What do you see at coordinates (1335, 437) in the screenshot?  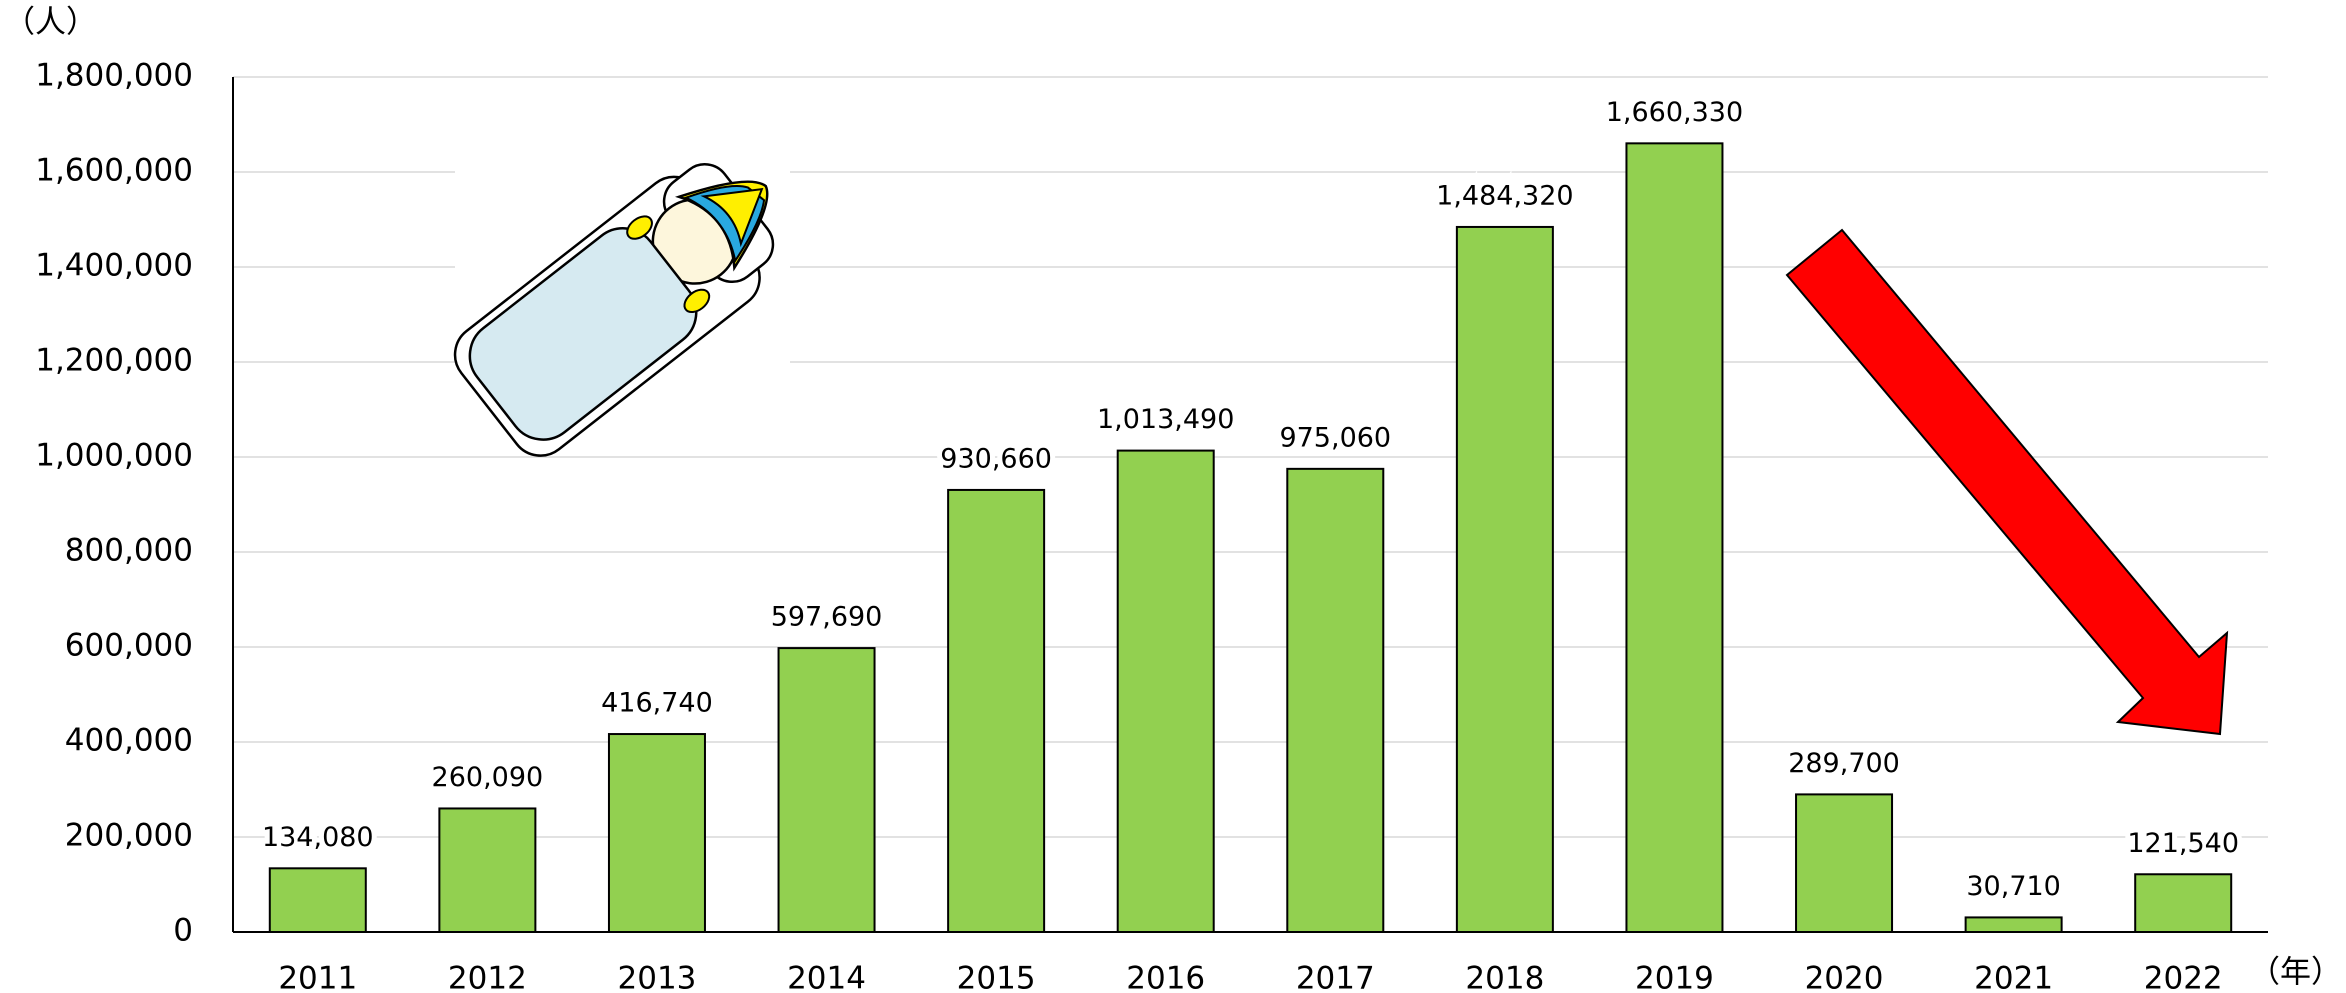 I see `value-label: 975,060` at bounding box center [1335, 437].